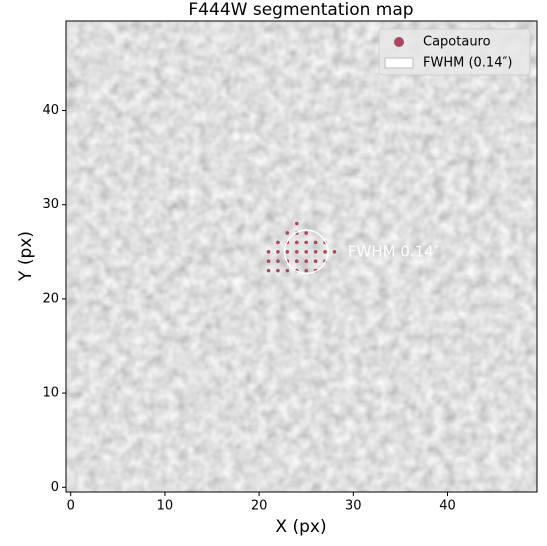 Image resolution: width=547 pixels, height=546 pixels. I want to click on y-tick-label: 20, so click(50, 298).